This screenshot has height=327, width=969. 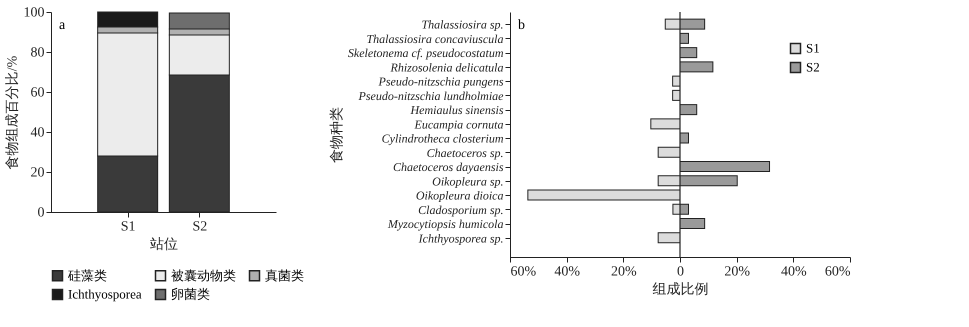 What do you see at coordinates (435, 39) in the screenshot?
I see `y-tick-label: Thalassiosira concaviuscula` at bounding box center [435, 39].